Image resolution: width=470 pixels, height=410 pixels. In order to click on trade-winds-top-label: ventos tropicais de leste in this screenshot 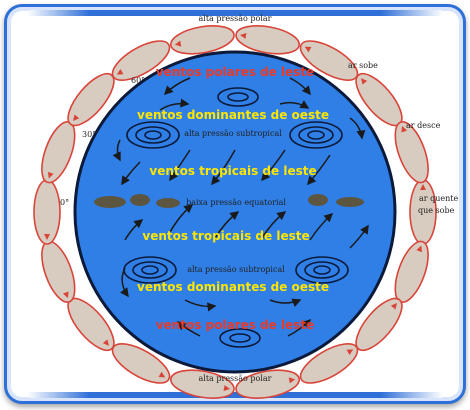, I will do `click(232, 171)`.